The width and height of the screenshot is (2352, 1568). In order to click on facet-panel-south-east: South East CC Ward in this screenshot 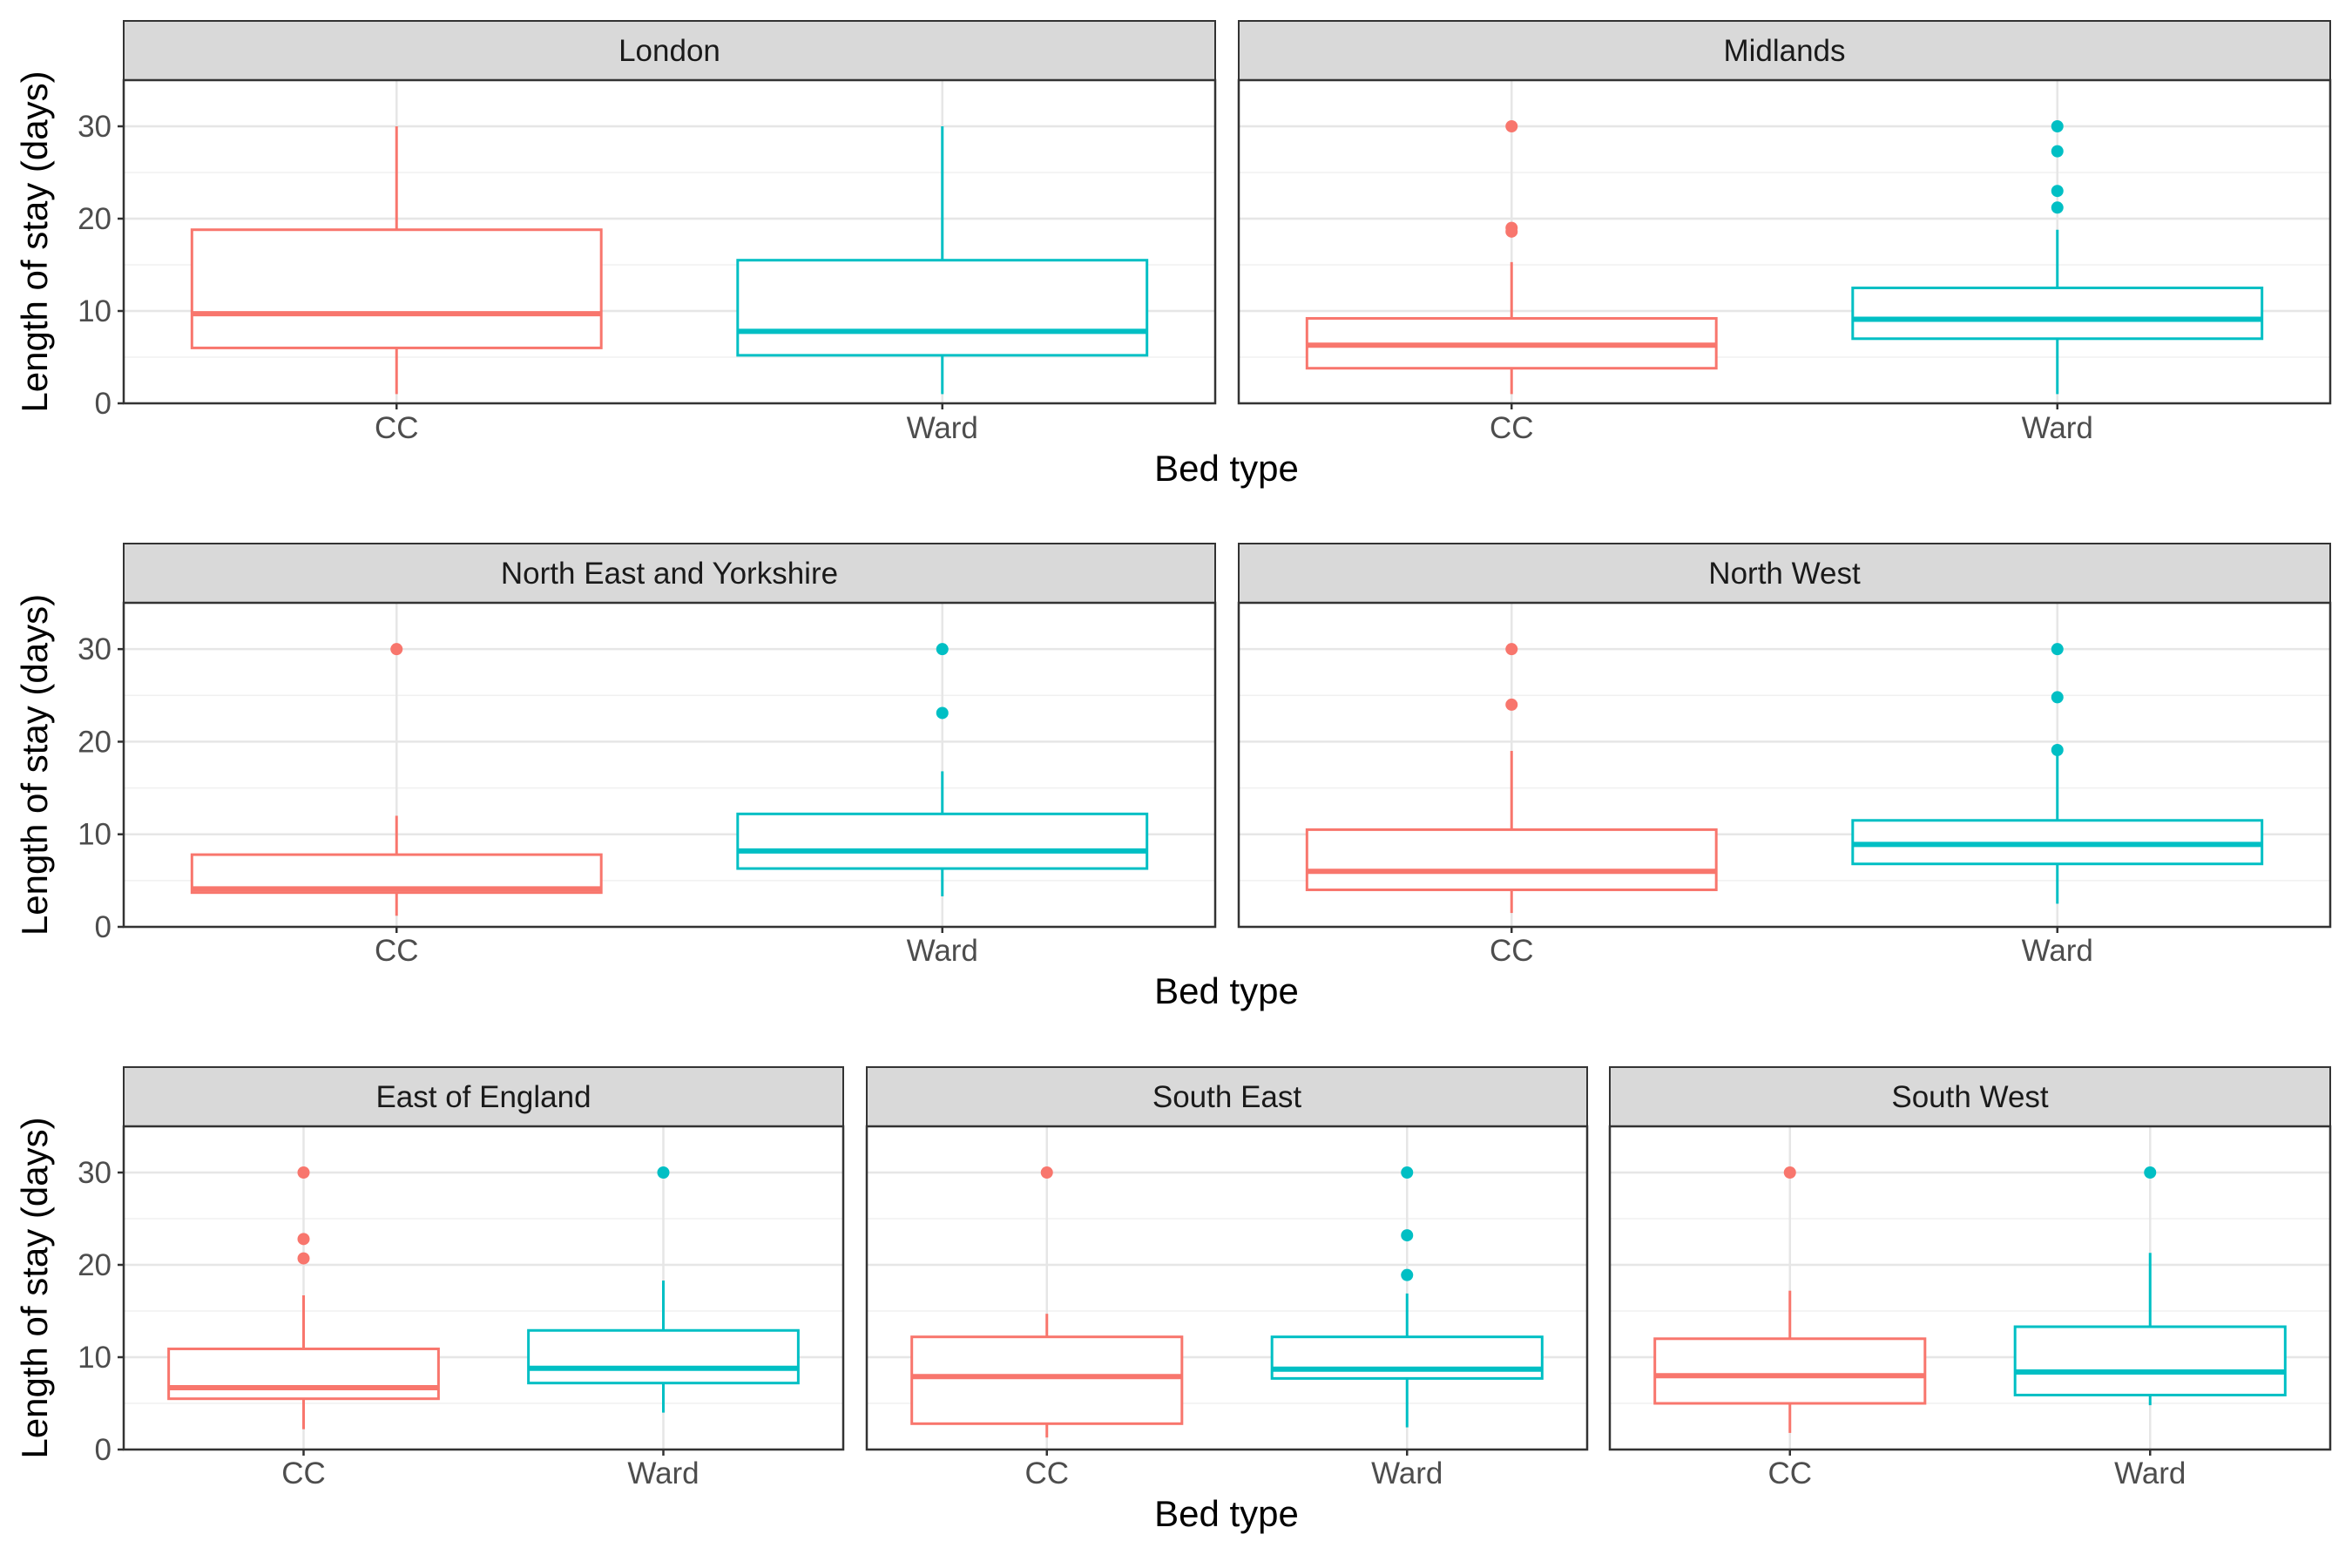, I will do `click(1227, 1278)`.